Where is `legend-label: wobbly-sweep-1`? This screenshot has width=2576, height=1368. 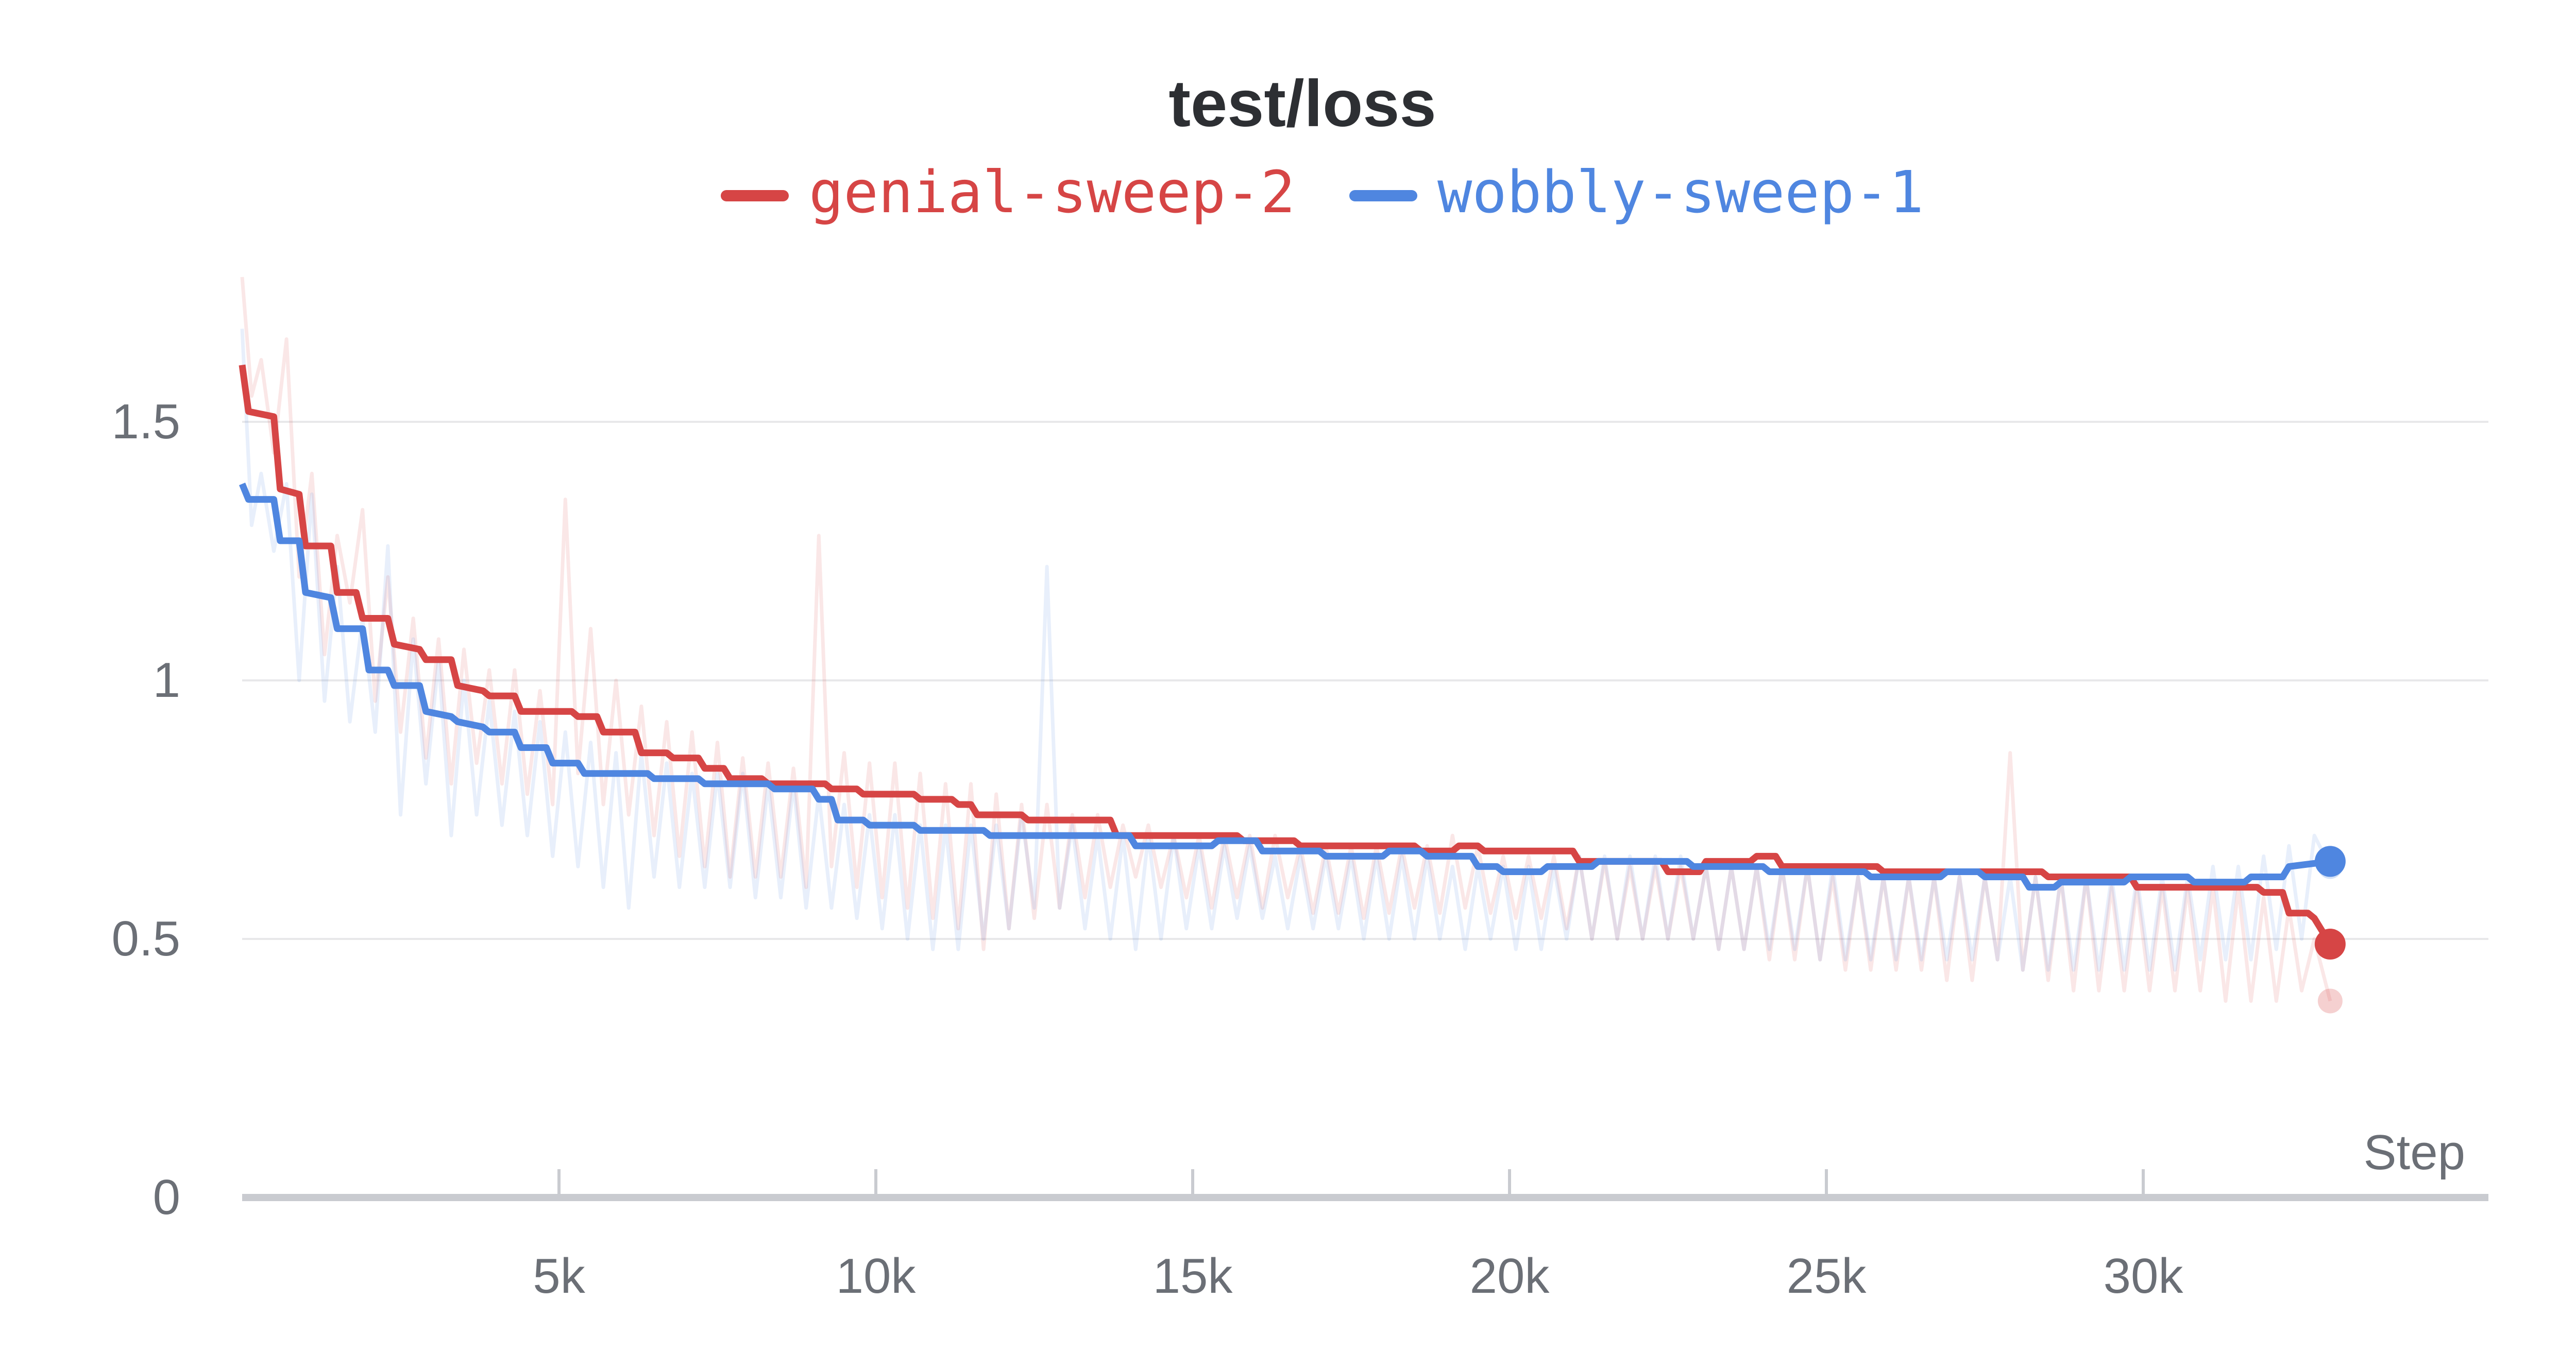
legend-label: wobbly-sweep-1 is located at coordinates (1680, 192).